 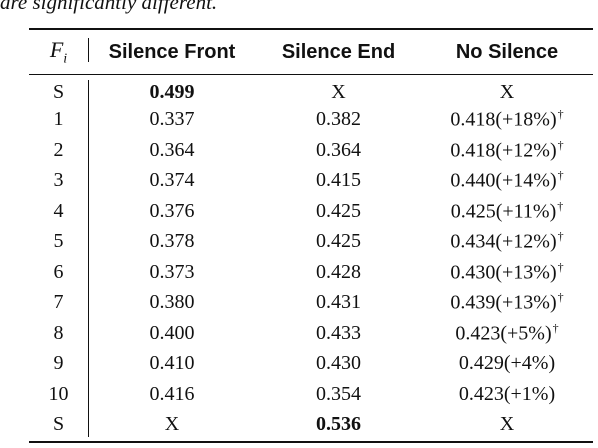 I want to click on cell-no-silence: 0.429(+4%), so click(x=507, y=364).